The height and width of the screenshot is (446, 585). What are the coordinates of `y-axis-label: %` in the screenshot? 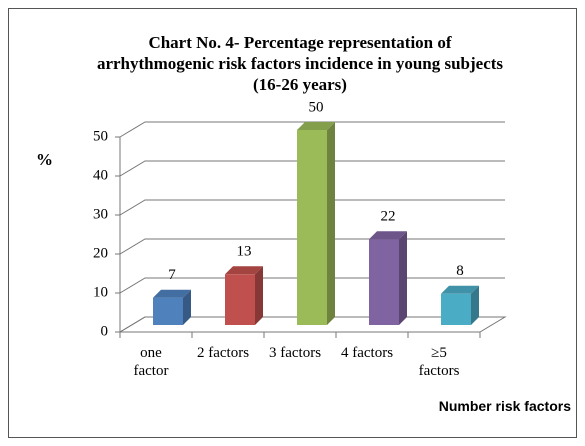 It's located at (44, 159).